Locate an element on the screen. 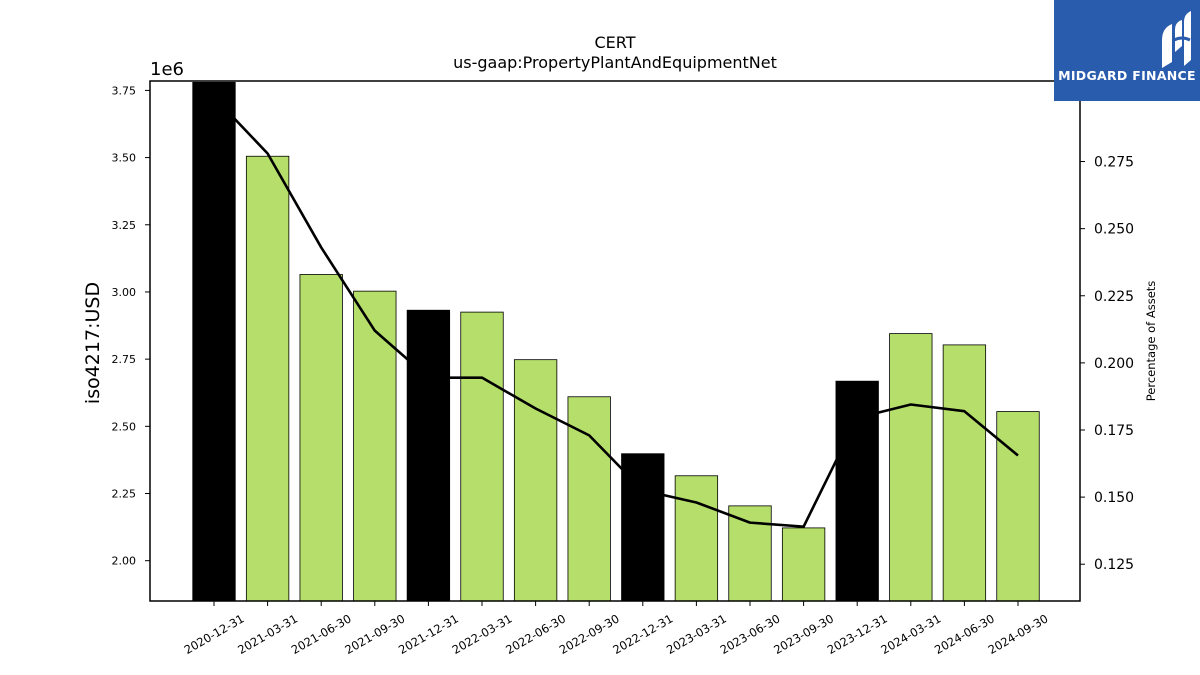 This screenshot has width=1200, height=675. y-tick-label: 2.25 is located at coordinates (124, 494).